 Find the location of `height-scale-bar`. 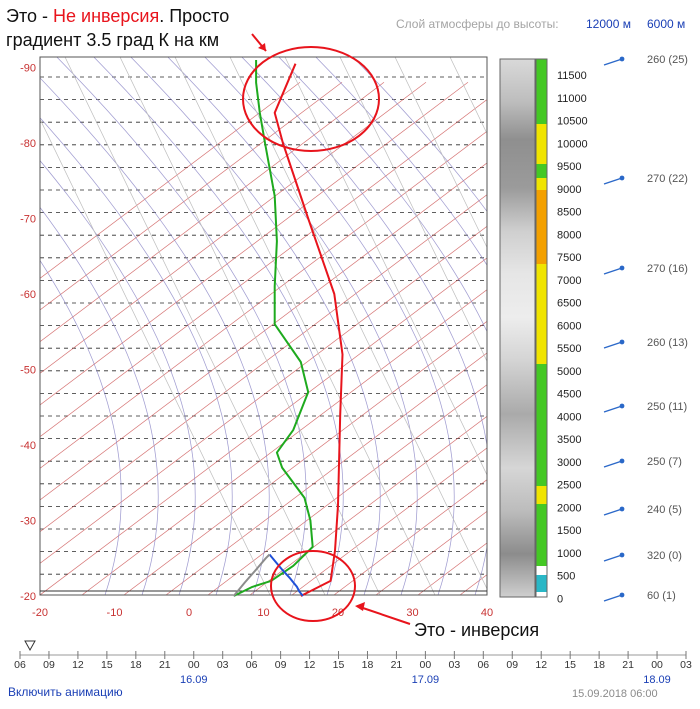

height-scale-bar is located at coordinates (517, 328).